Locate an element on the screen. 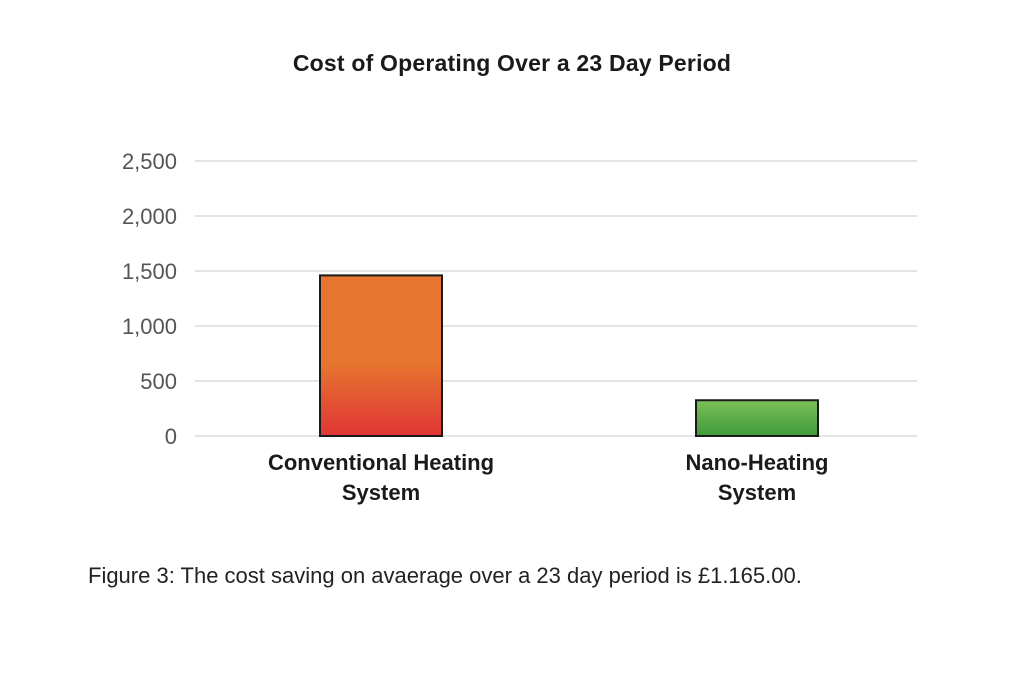  y-tick-label: 2,500 is located at coordinates (149, 161).